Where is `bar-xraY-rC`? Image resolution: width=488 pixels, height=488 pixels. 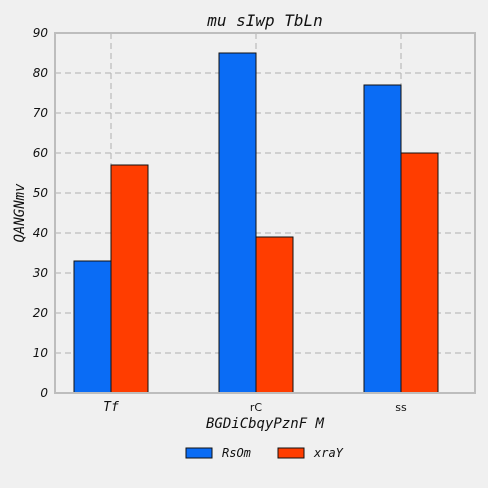
bar-xraY-rC is located at coordinates (274, 315).